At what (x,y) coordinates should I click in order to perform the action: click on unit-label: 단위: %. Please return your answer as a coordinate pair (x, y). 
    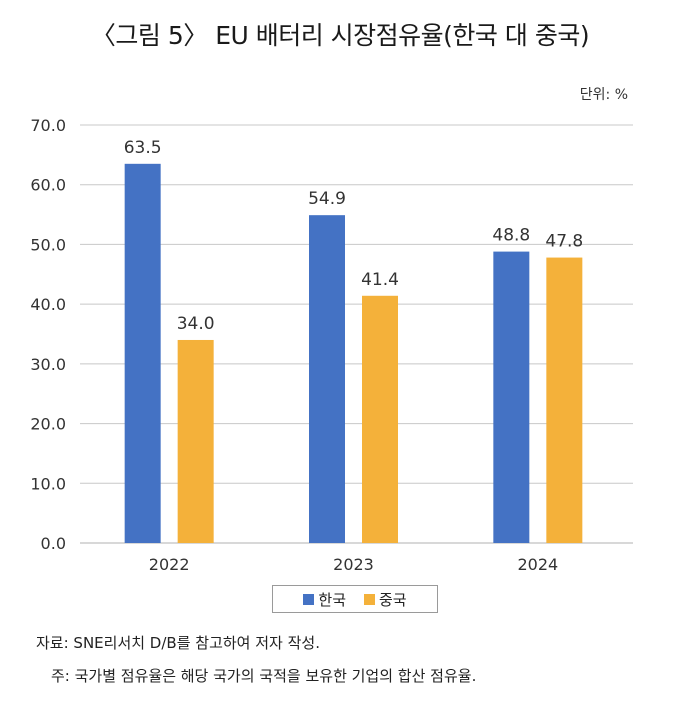
    Looking at the image, I should click on (603, 95).